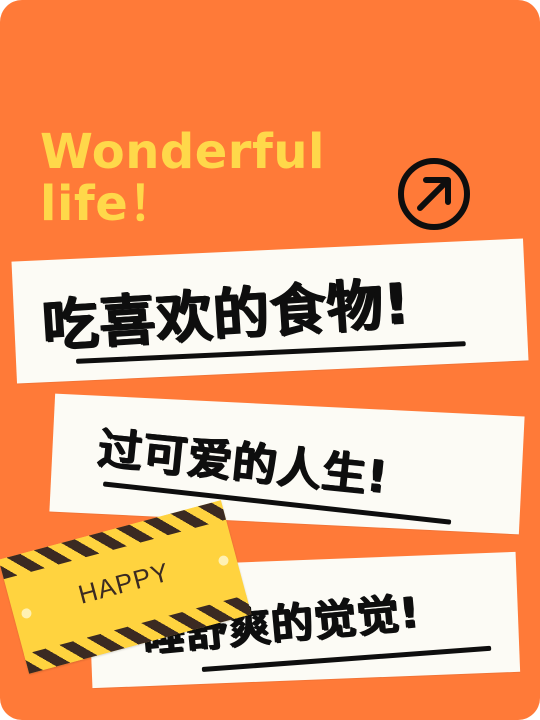  What do you see at coordinates (182, 152) in the screenshot?
I see `headline-line-1: Wonderful` at bounding box center [182, 152].